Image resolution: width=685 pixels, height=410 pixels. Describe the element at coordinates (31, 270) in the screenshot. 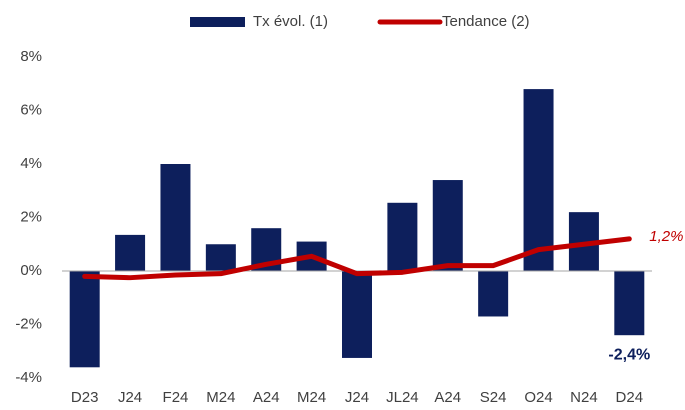

I see `y-tick-label: 0%` at that location.